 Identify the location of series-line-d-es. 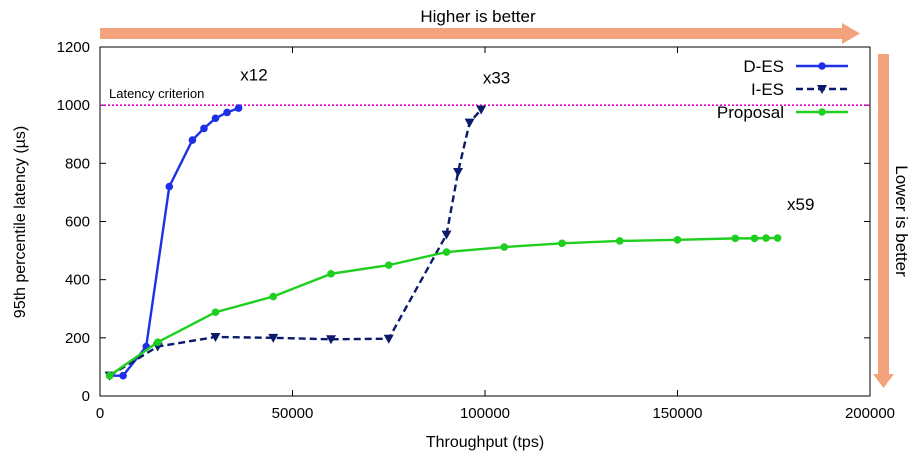
(174, 241).